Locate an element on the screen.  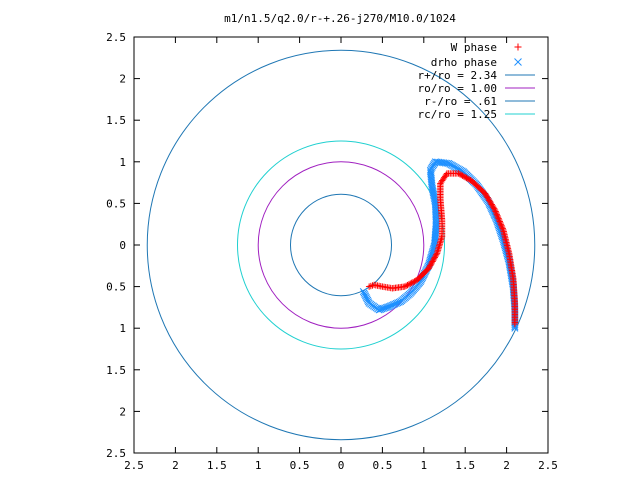
legend-label-r-plus: r+/ro = 2.34 is located at coordinates (458, 75).